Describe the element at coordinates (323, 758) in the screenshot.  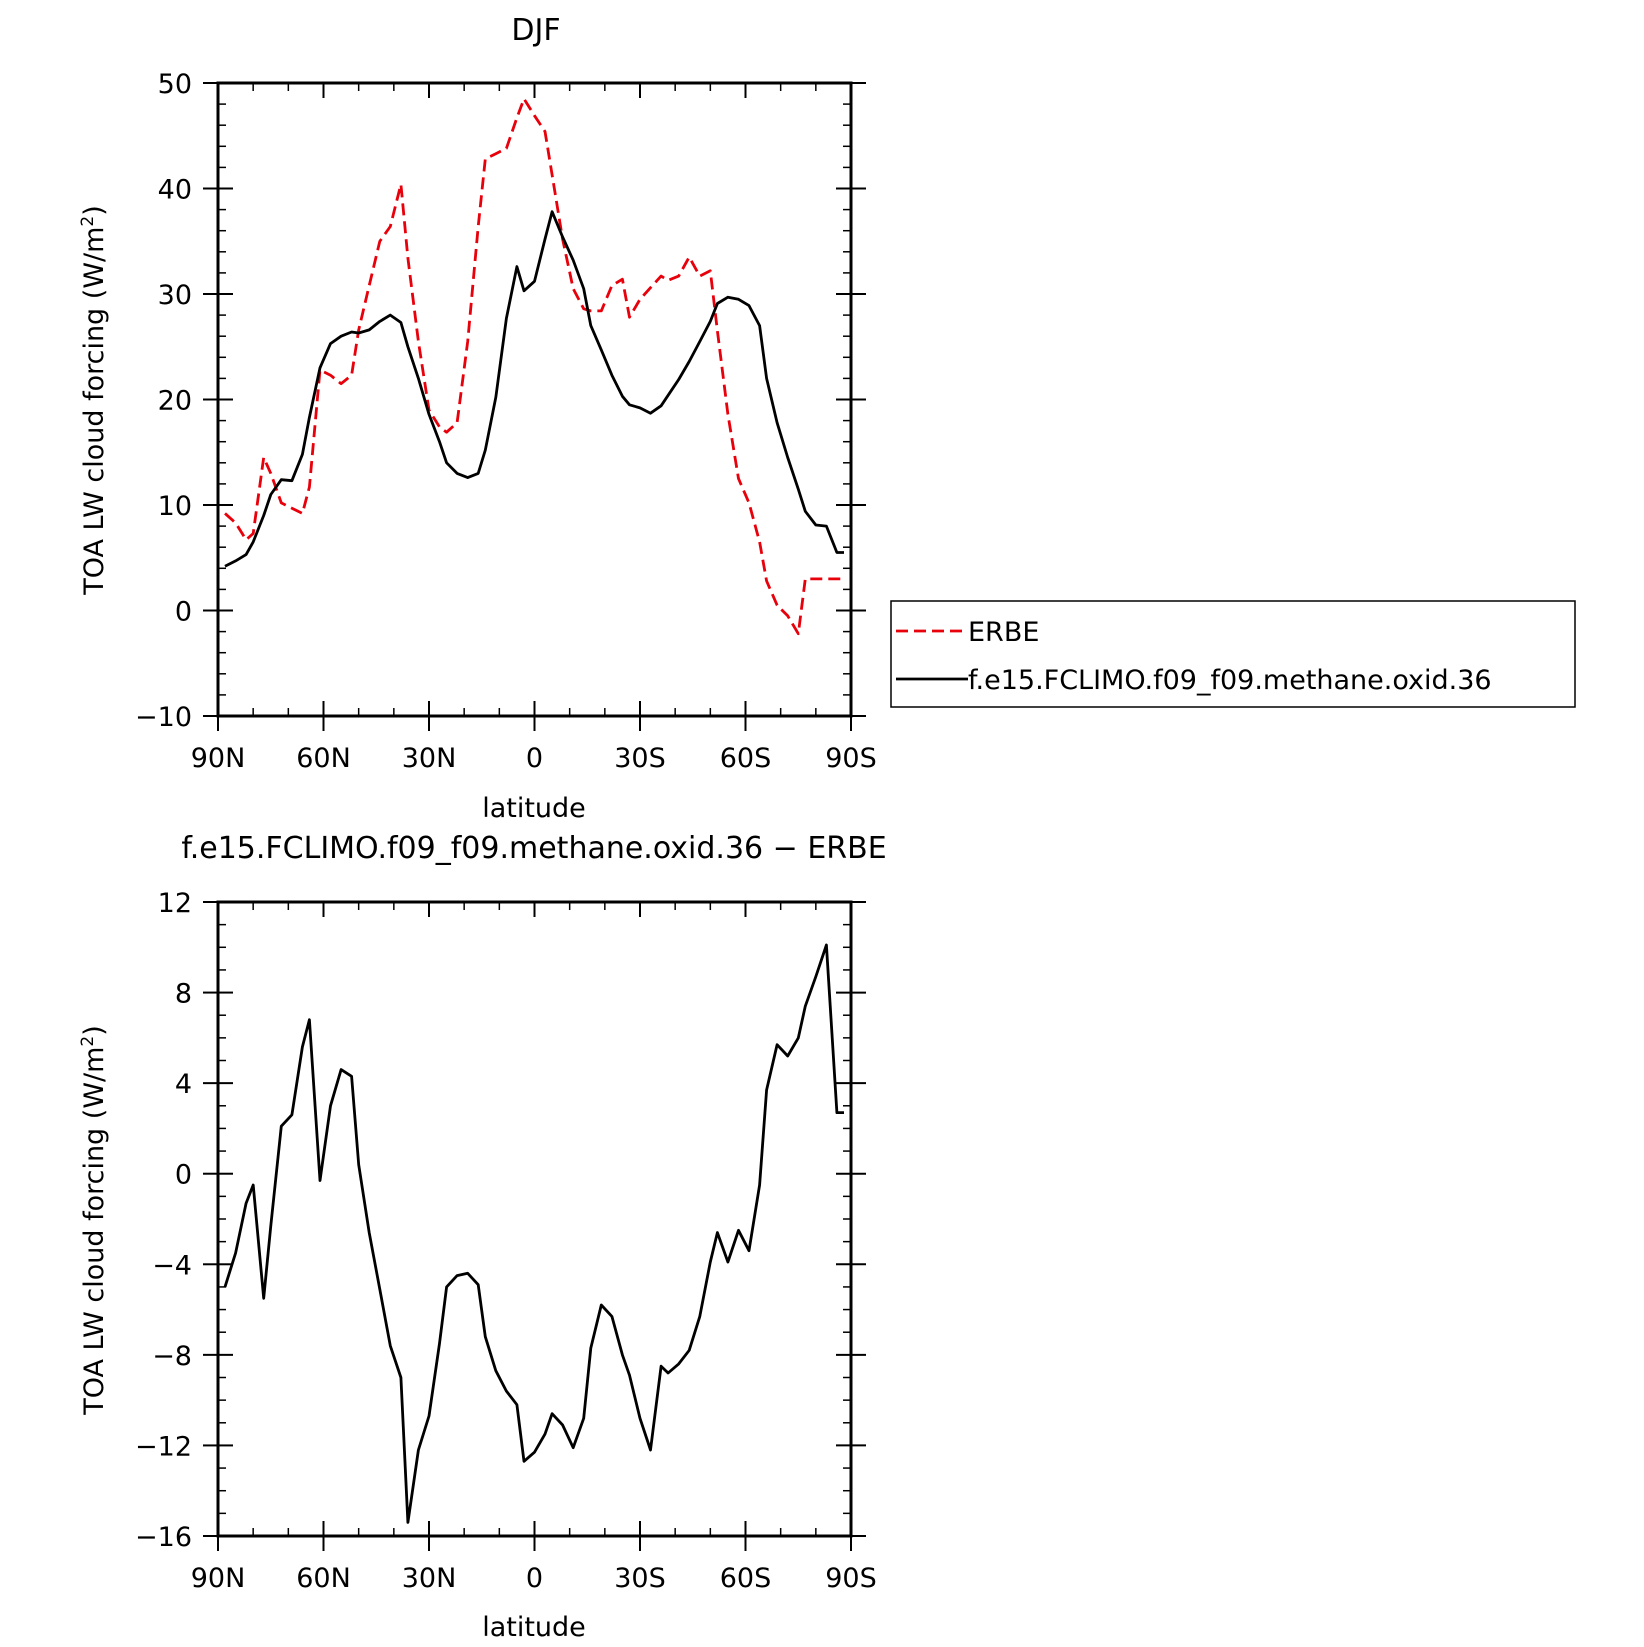
I see `top-x-tick-label: 60N` at that location.